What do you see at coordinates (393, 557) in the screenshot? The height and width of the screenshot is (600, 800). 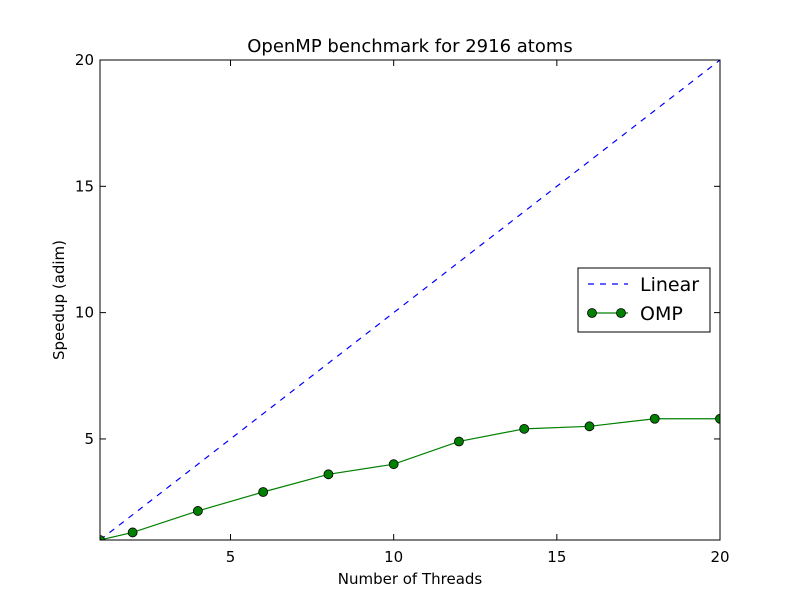 I see `x-tick-label: 10` at bounding box center [393, 557].